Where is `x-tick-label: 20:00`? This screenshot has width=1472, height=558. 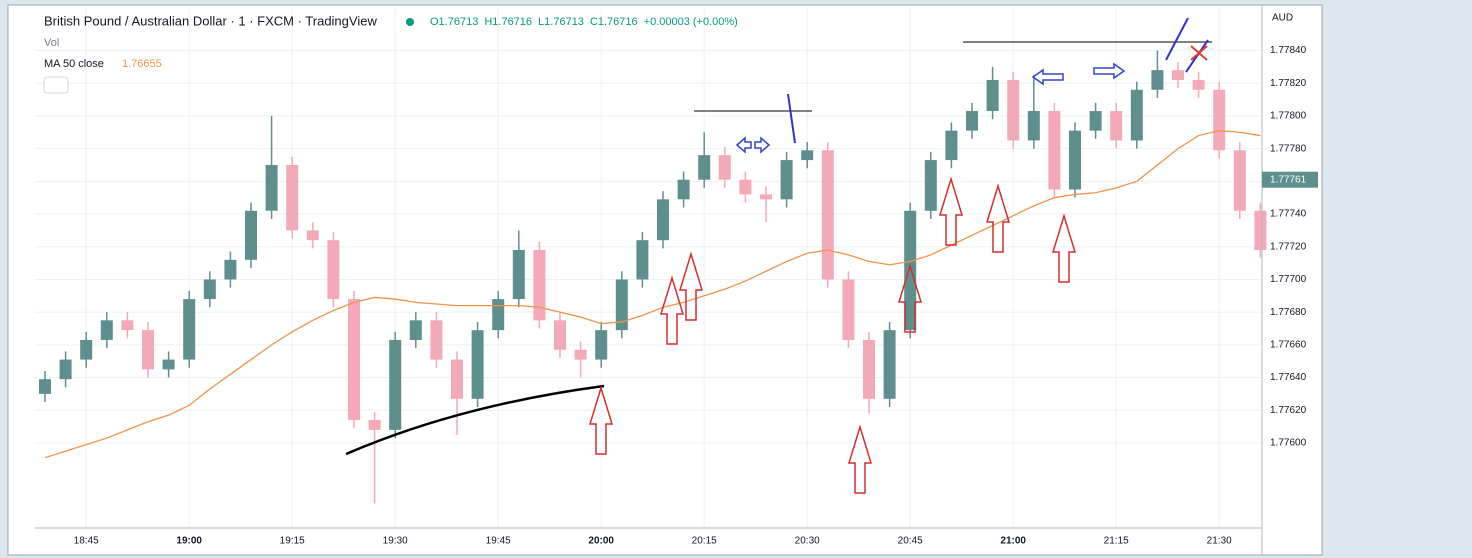
x-tick-label: 20:00 is located at coordinates (601, 541).